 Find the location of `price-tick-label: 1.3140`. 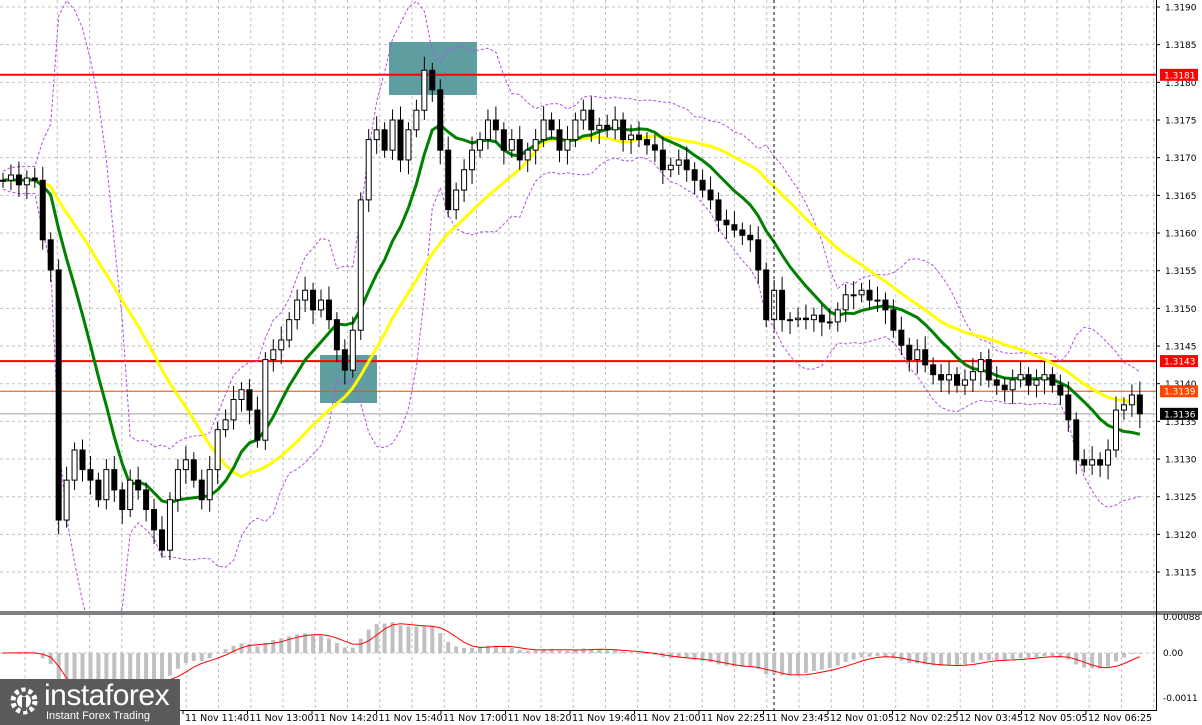

price-tick-label: 1.3140 is located at coordinates (1181, 385).